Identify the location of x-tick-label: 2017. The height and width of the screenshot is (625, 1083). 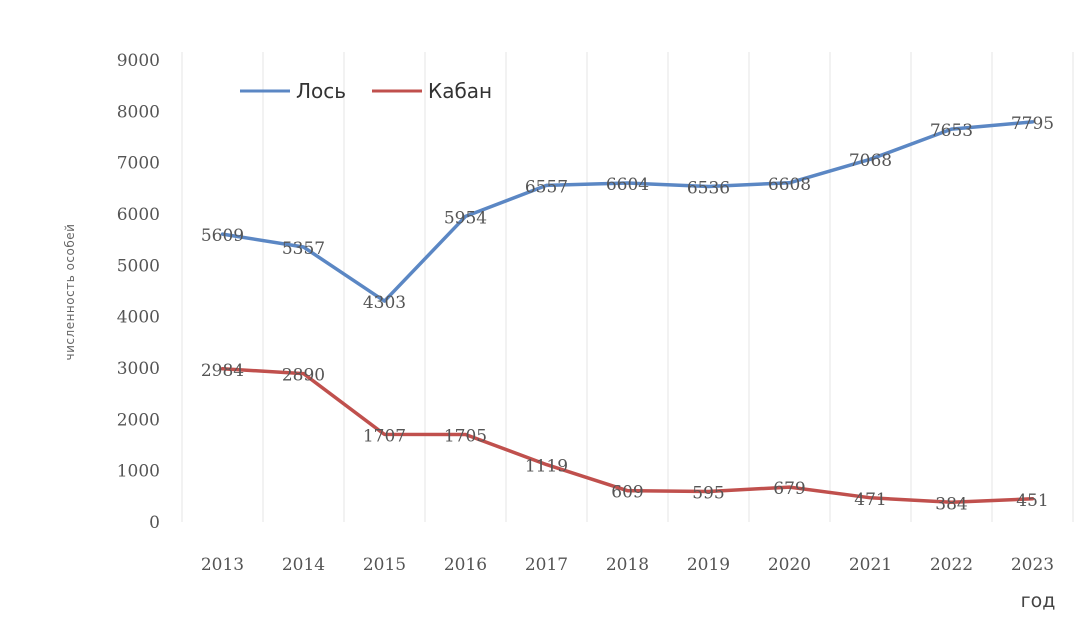
(546, 565).